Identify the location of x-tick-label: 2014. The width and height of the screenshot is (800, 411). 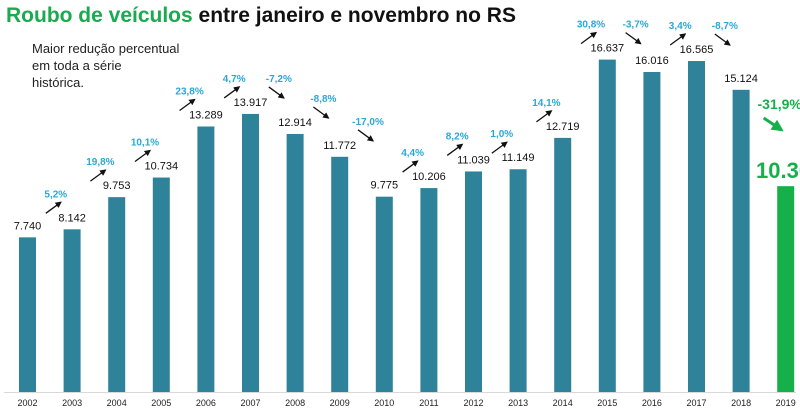
(563, 403).